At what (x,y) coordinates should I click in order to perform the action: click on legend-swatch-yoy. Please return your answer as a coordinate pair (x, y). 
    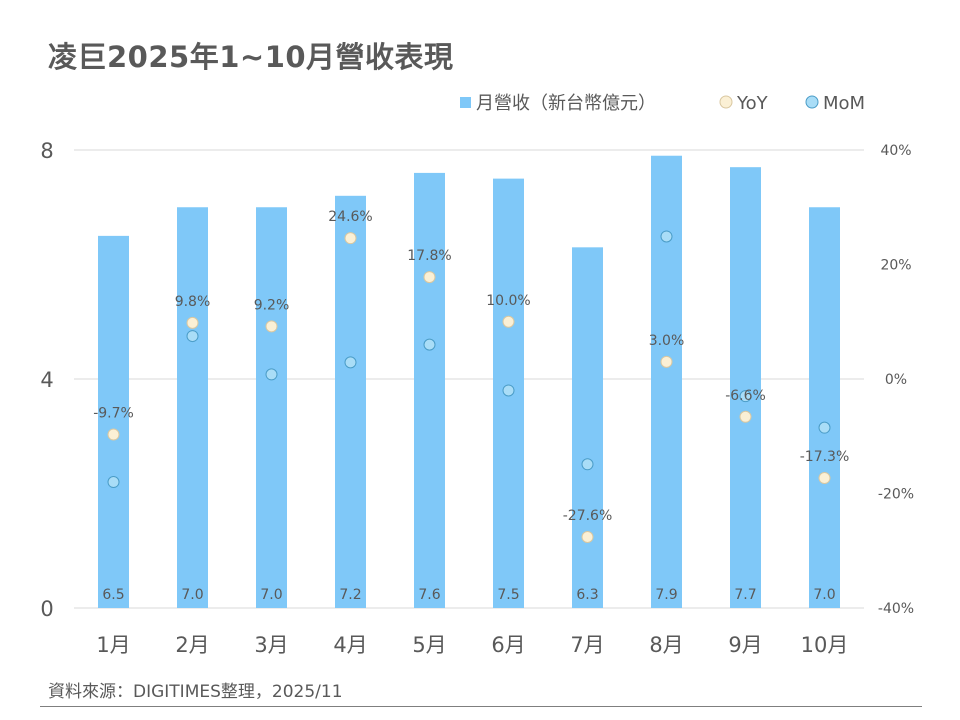
    Looking at the image, I should click on (726, 102).